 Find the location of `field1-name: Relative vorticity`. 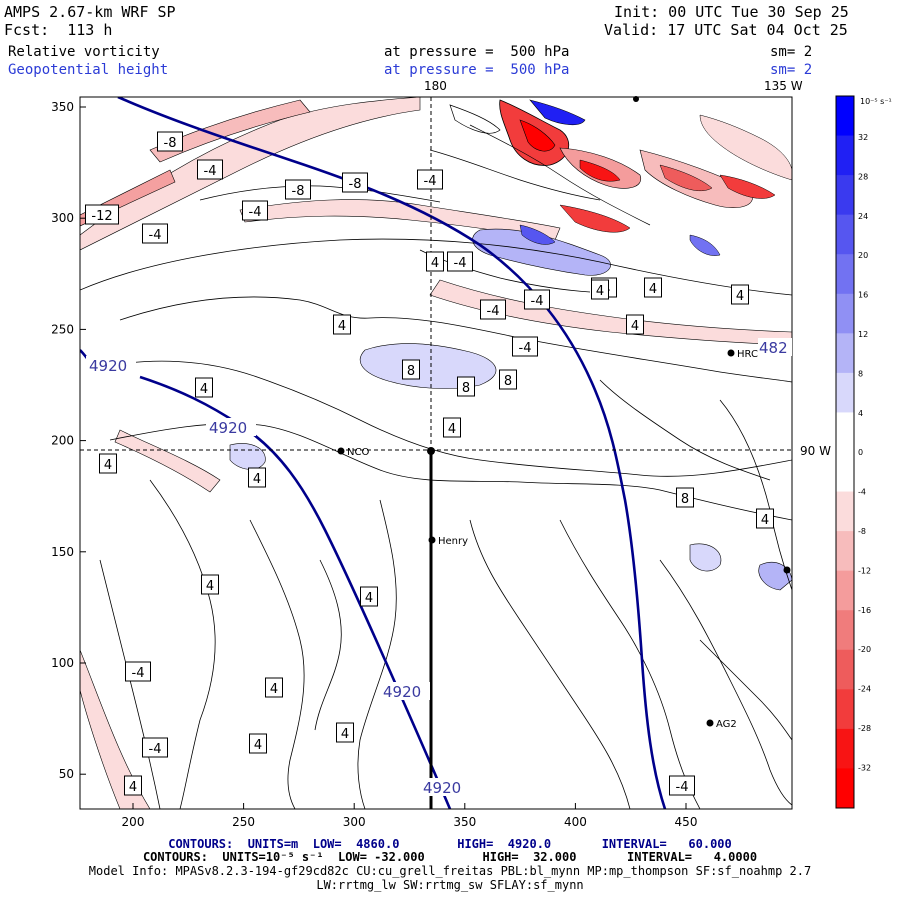

field1-name: Relative vorticity is located at coordinates (84, 52).